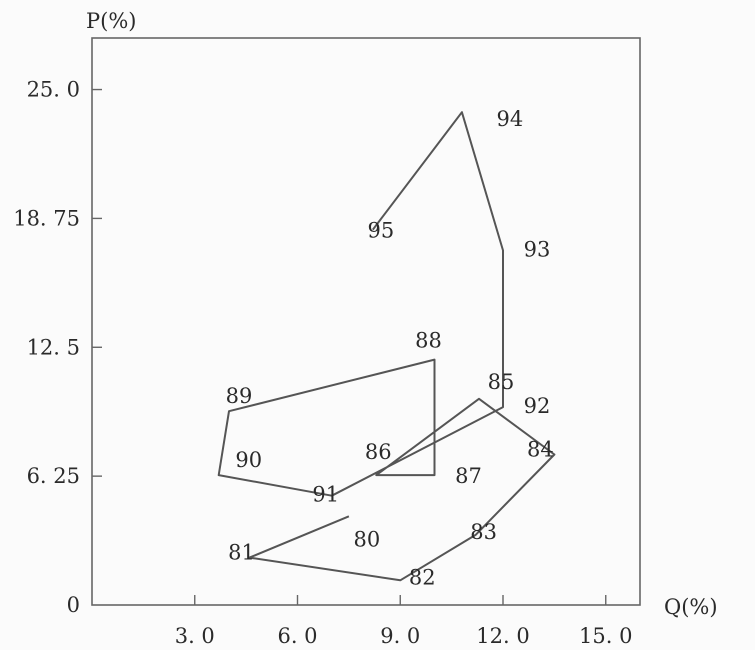  I want to click on point-label-80: 80, so click(367, 539).